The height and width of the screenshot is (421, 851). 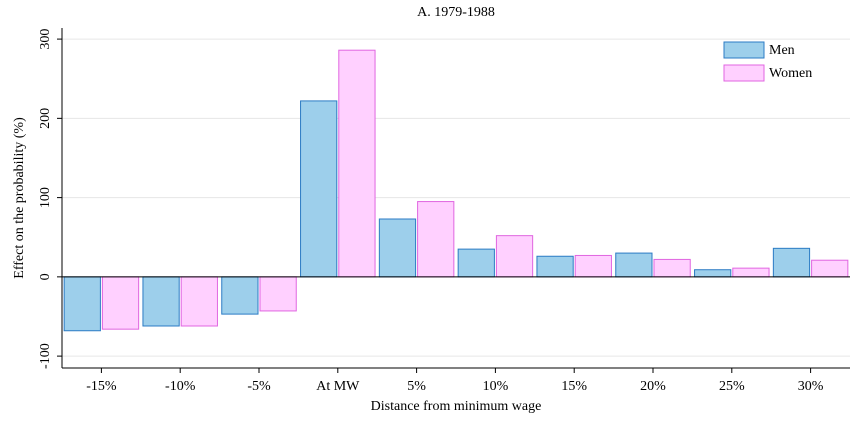 I want to click on x-tick-label: 30%, so click(x=811, y=386).